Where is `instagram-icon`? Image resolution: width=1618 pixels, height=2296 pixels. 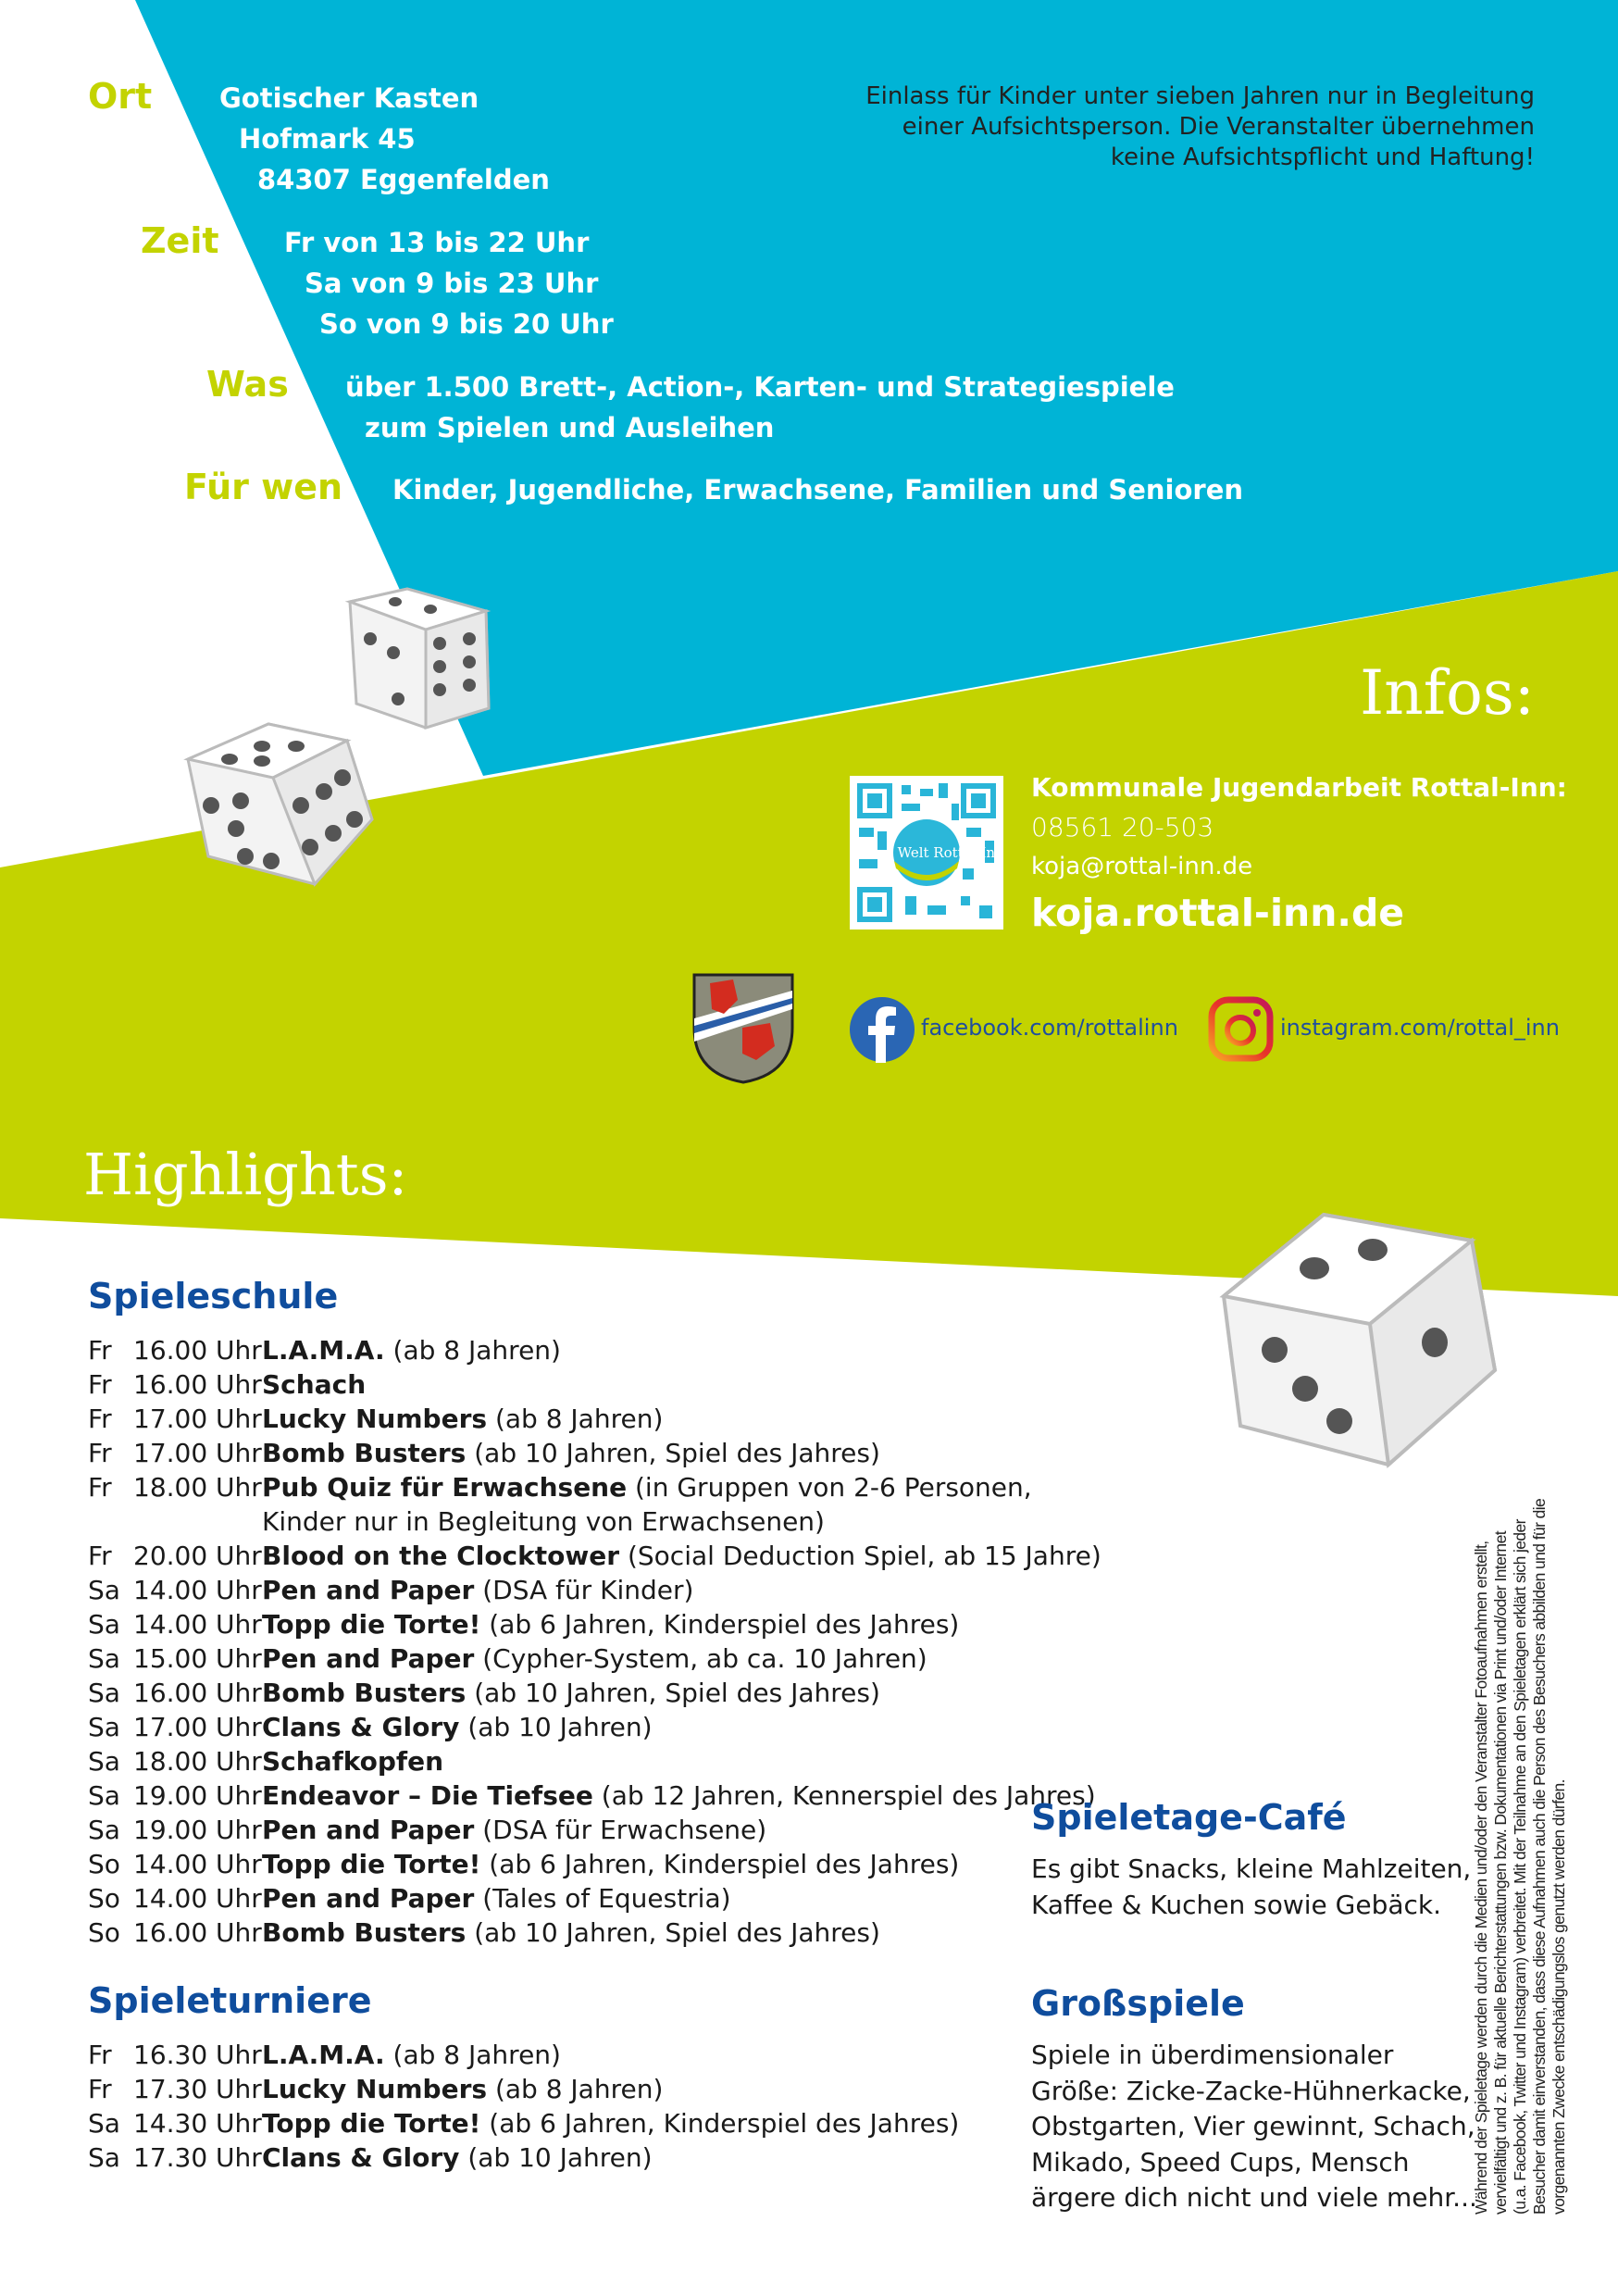
instagram-icon is located at coordinates (1241, 1029).